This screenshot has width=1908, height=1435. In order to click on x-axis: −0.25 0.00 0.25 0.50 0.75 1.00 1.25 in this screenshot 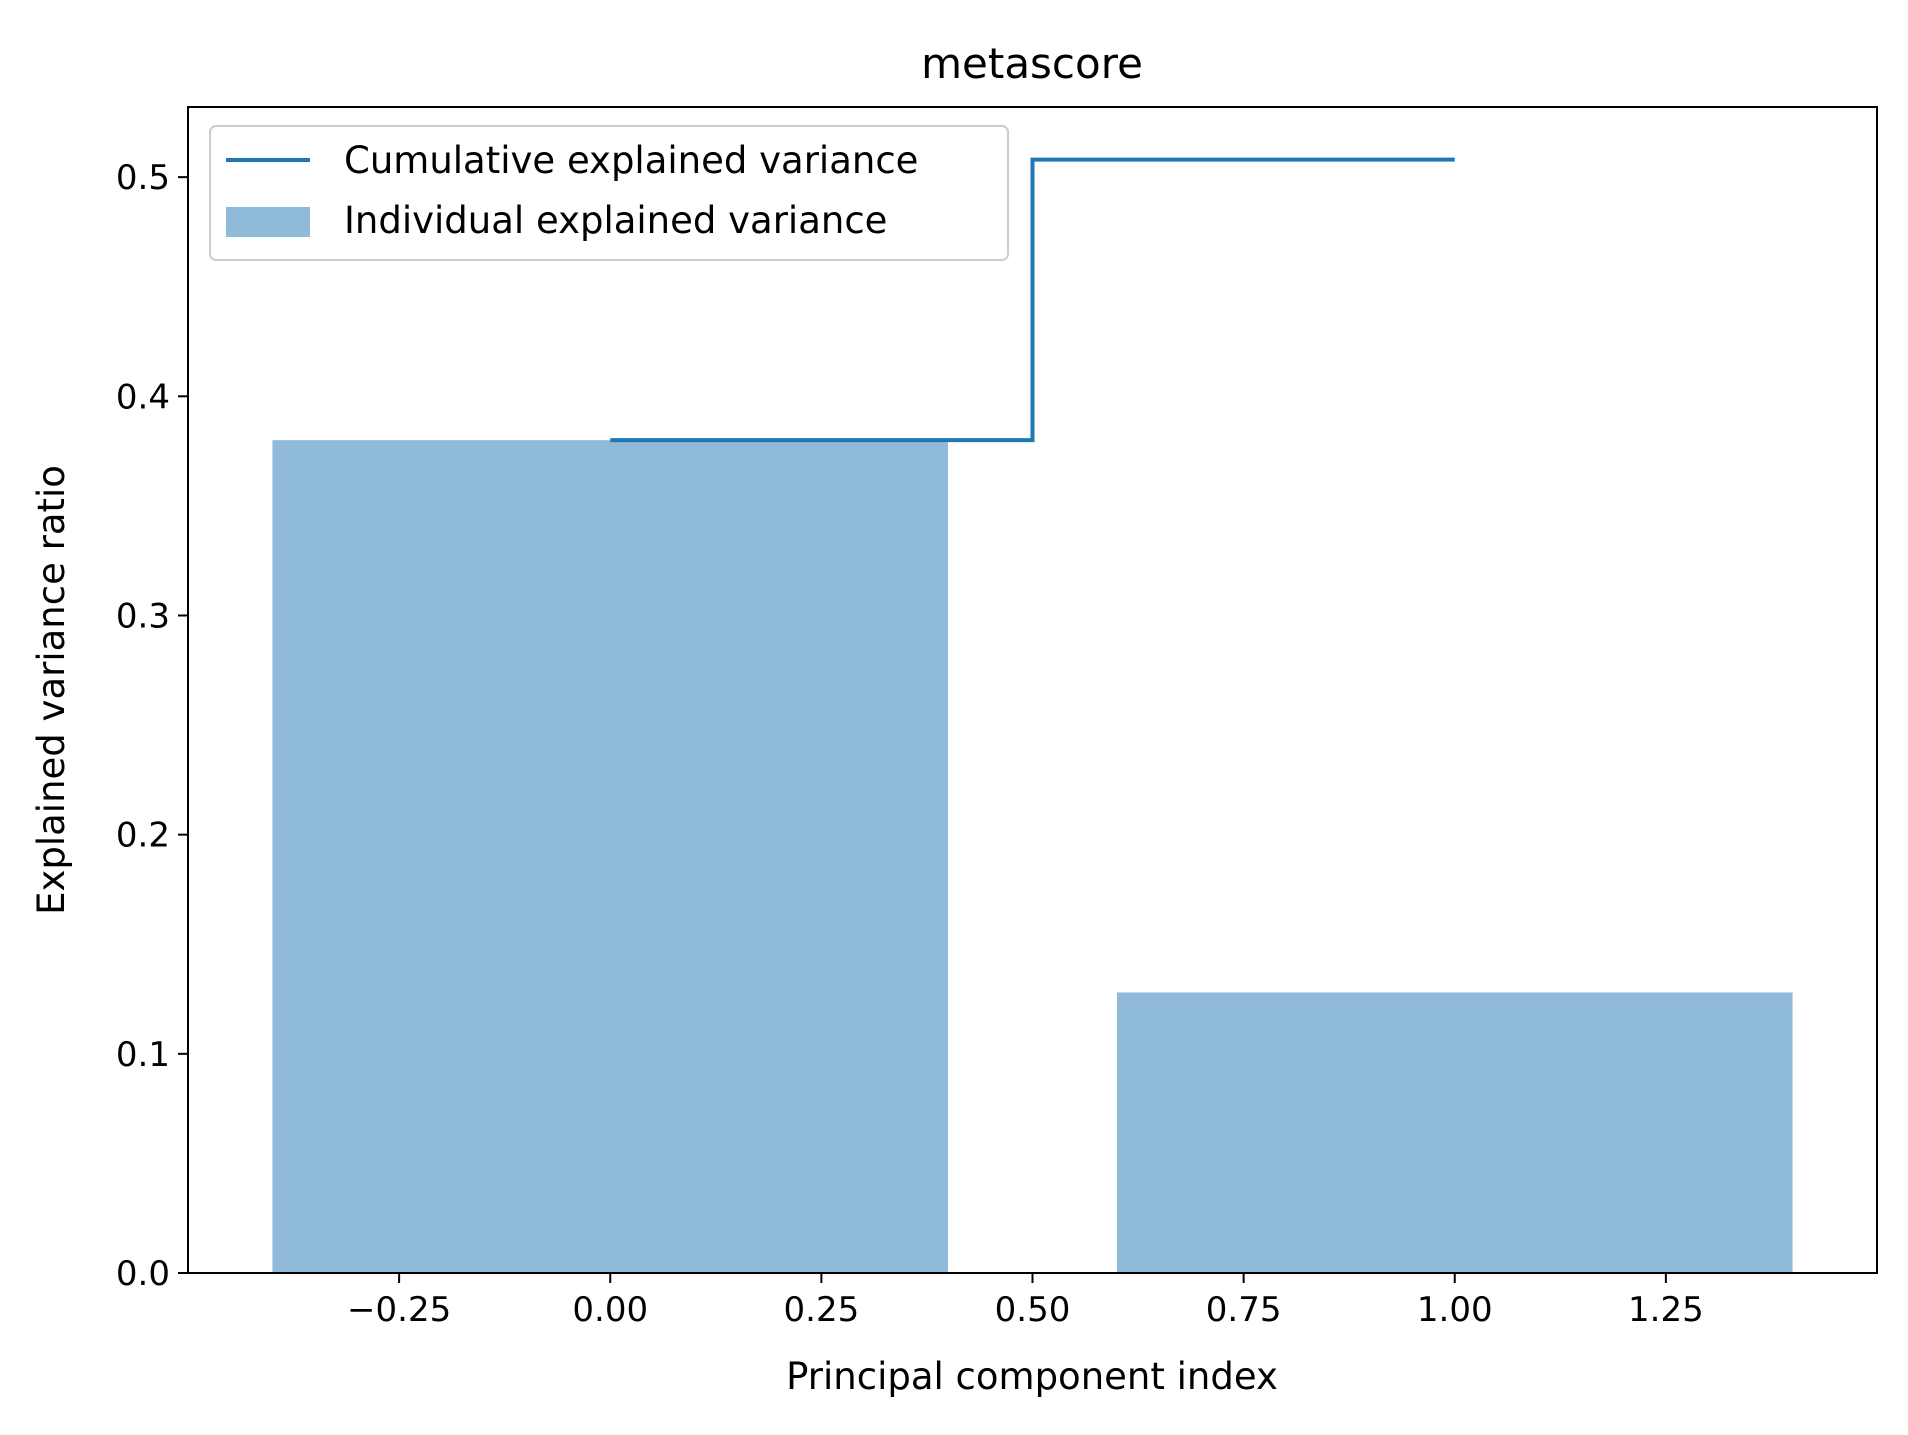, I will do `click(1025, 1301)`.